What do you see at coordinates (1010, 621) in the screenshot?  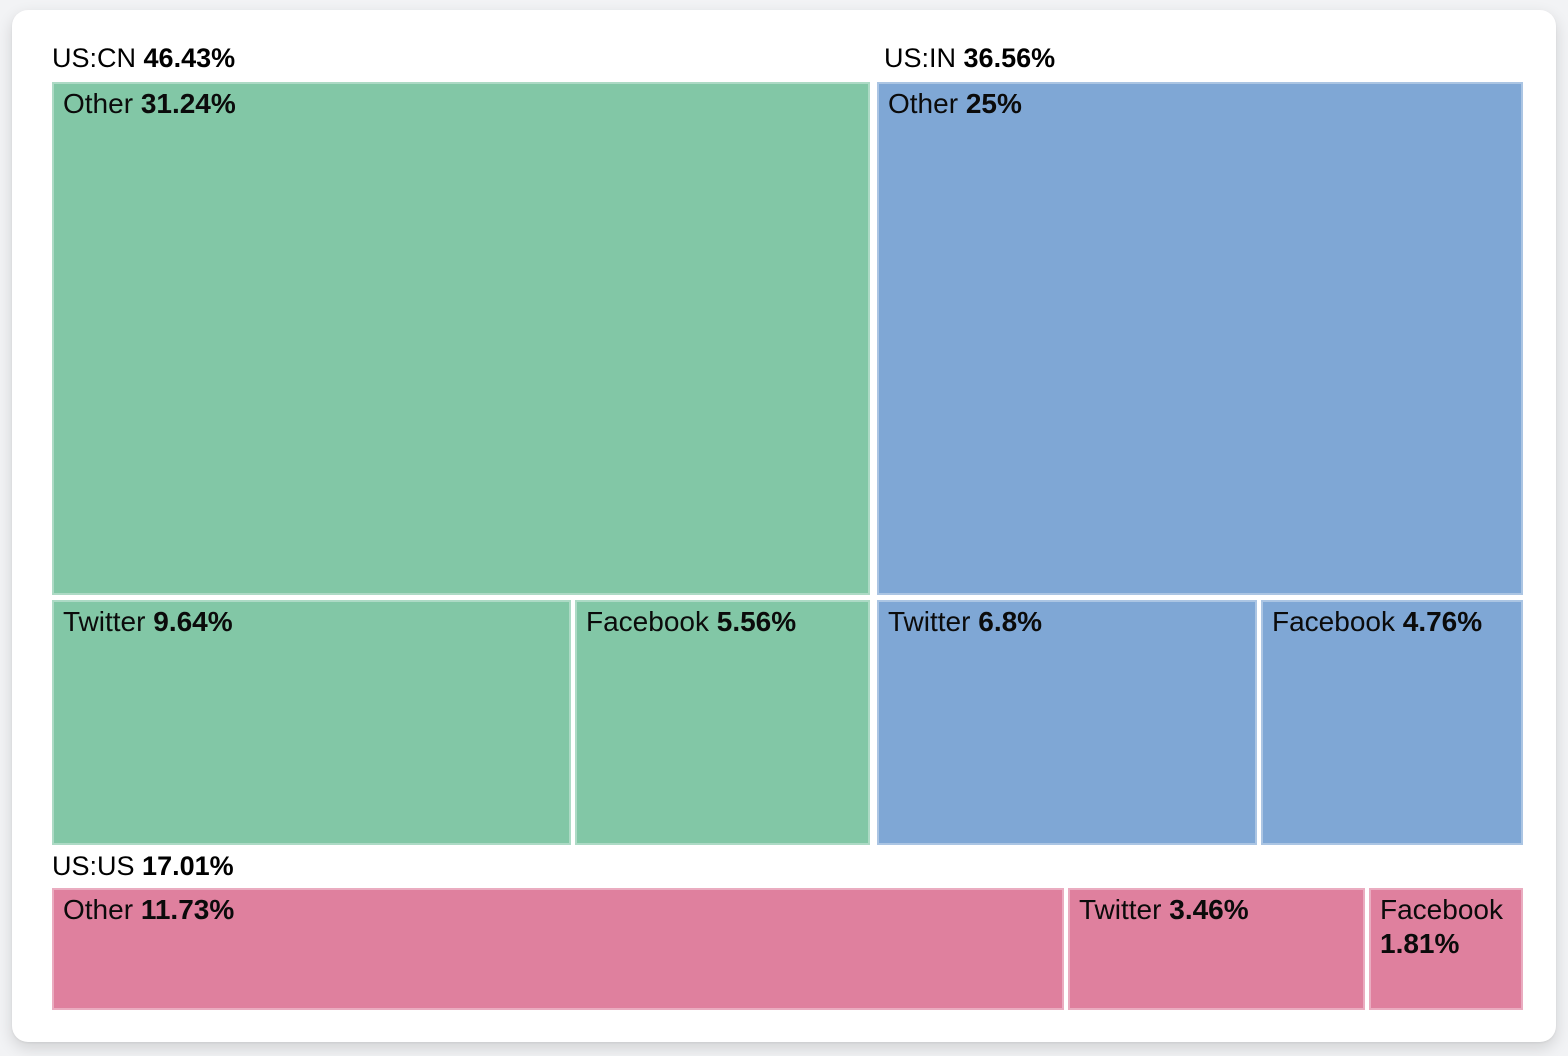 I see `cell-percent: 6.8%` at bounding box center [1010, 621].